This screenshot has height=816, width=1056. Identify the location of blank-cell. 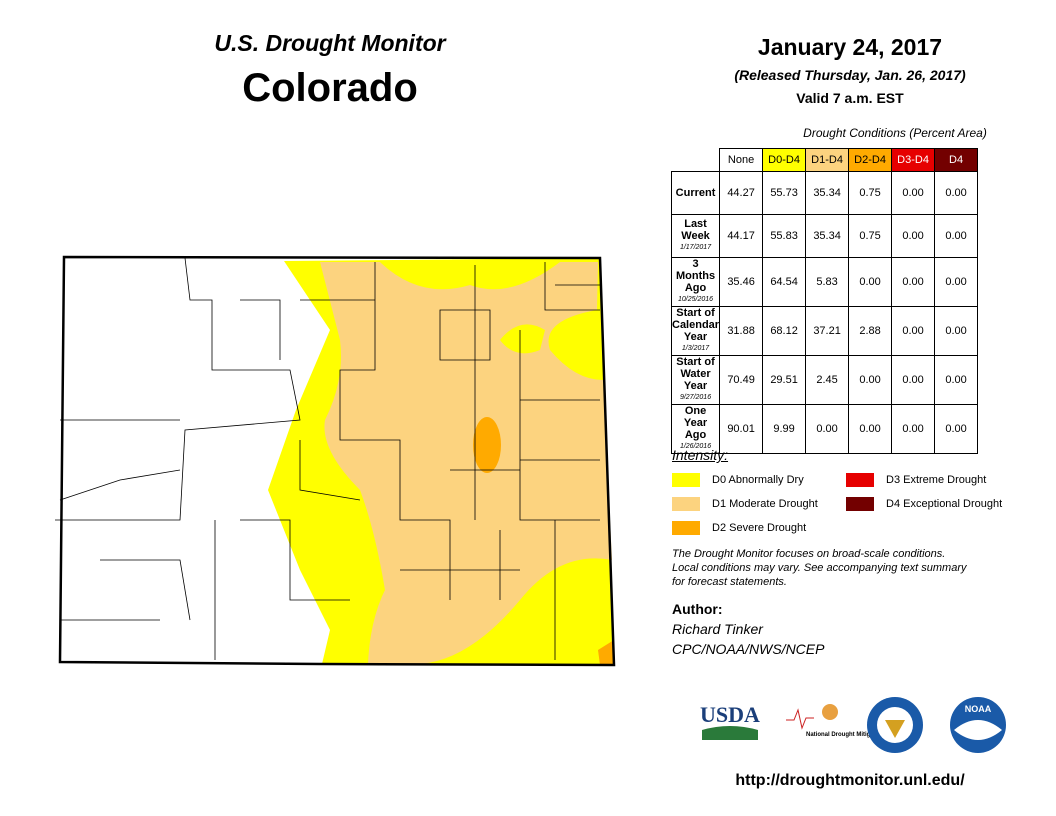
(695, 160).